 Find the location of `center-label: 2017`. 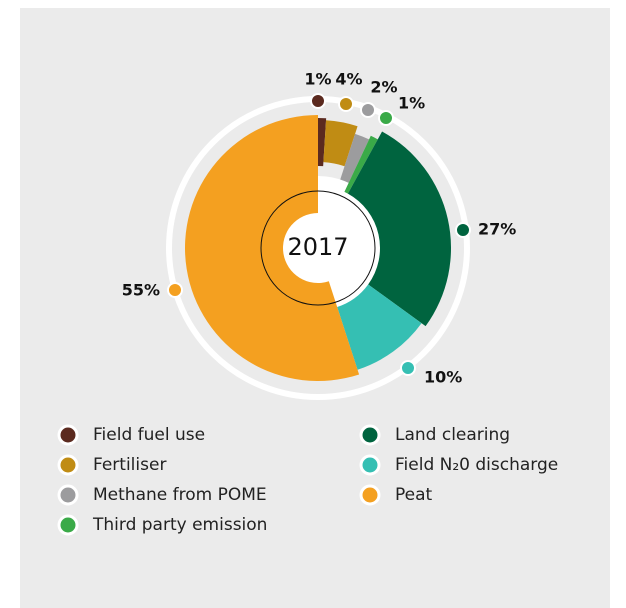

center-label: 2017 is located at coordinates (317, 247).